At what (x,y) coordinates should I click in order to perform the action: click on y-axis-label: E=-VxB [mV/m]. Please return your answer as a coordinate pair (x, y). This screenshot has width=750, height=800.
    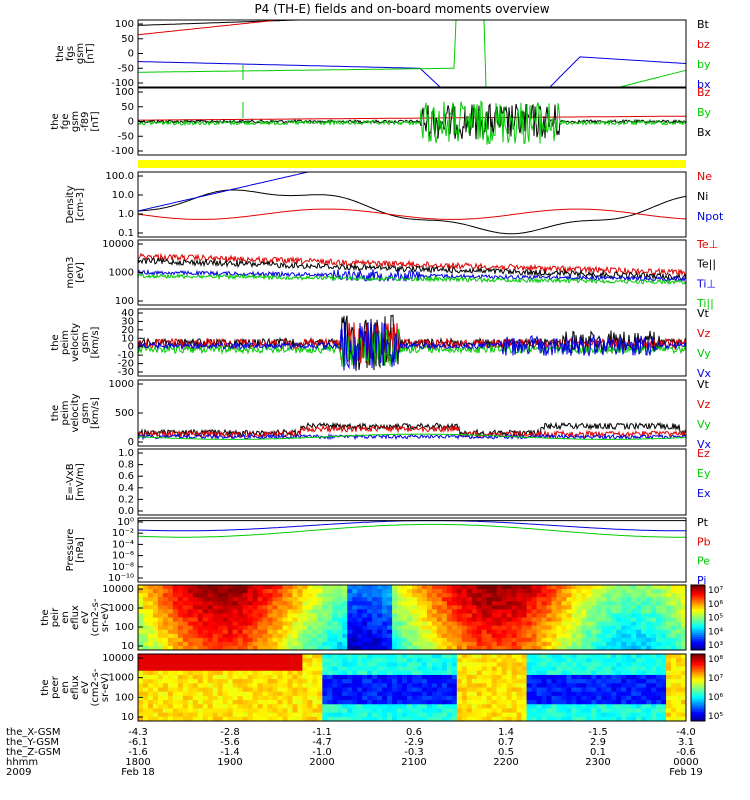
    Looking at the image, I should click on (75, 482).